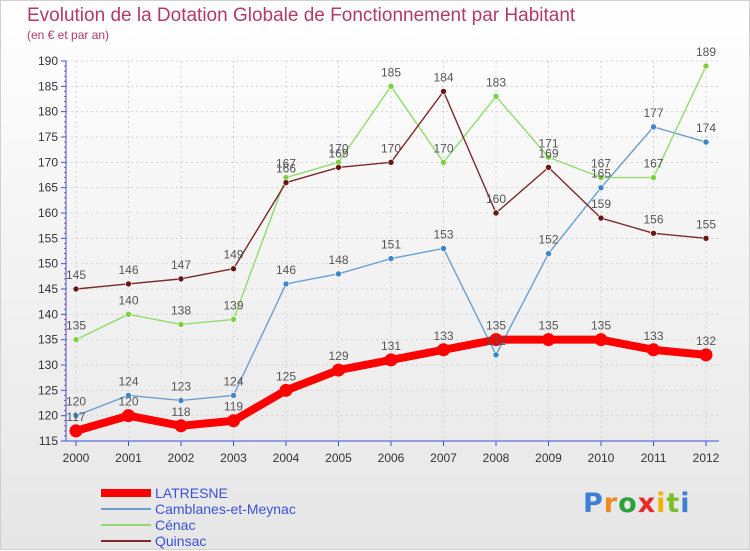  Describe the element at coordinates (128, 416) in the screenshot. I see `data-point-latresne-2001` at that location.